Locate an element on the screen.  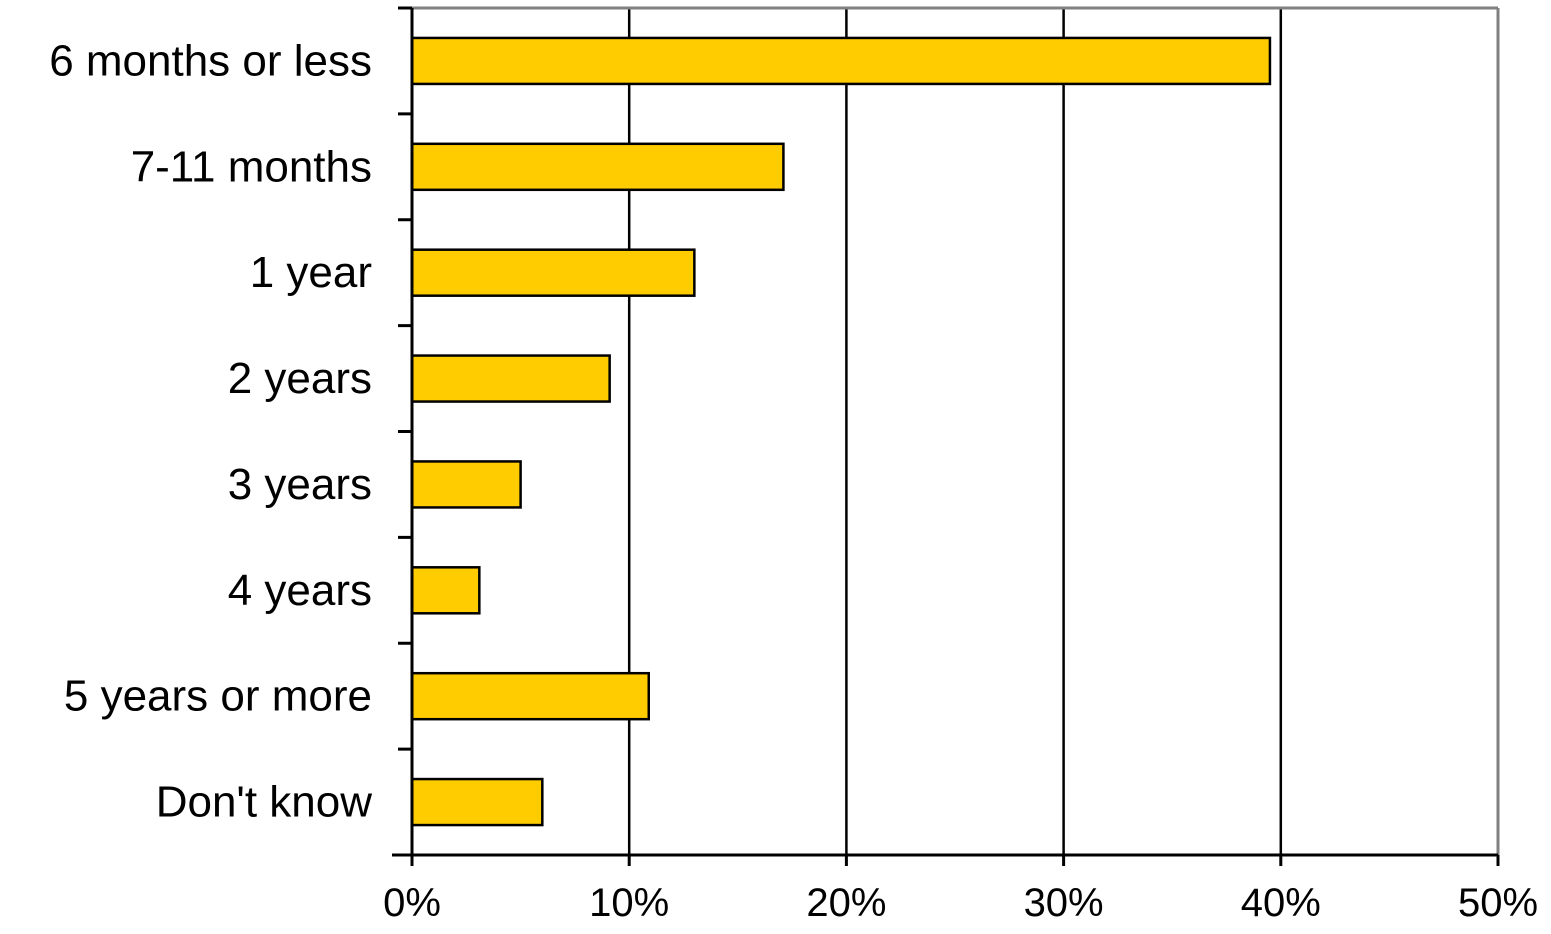
category-label: 4 years is located at coordinates (300, 590).